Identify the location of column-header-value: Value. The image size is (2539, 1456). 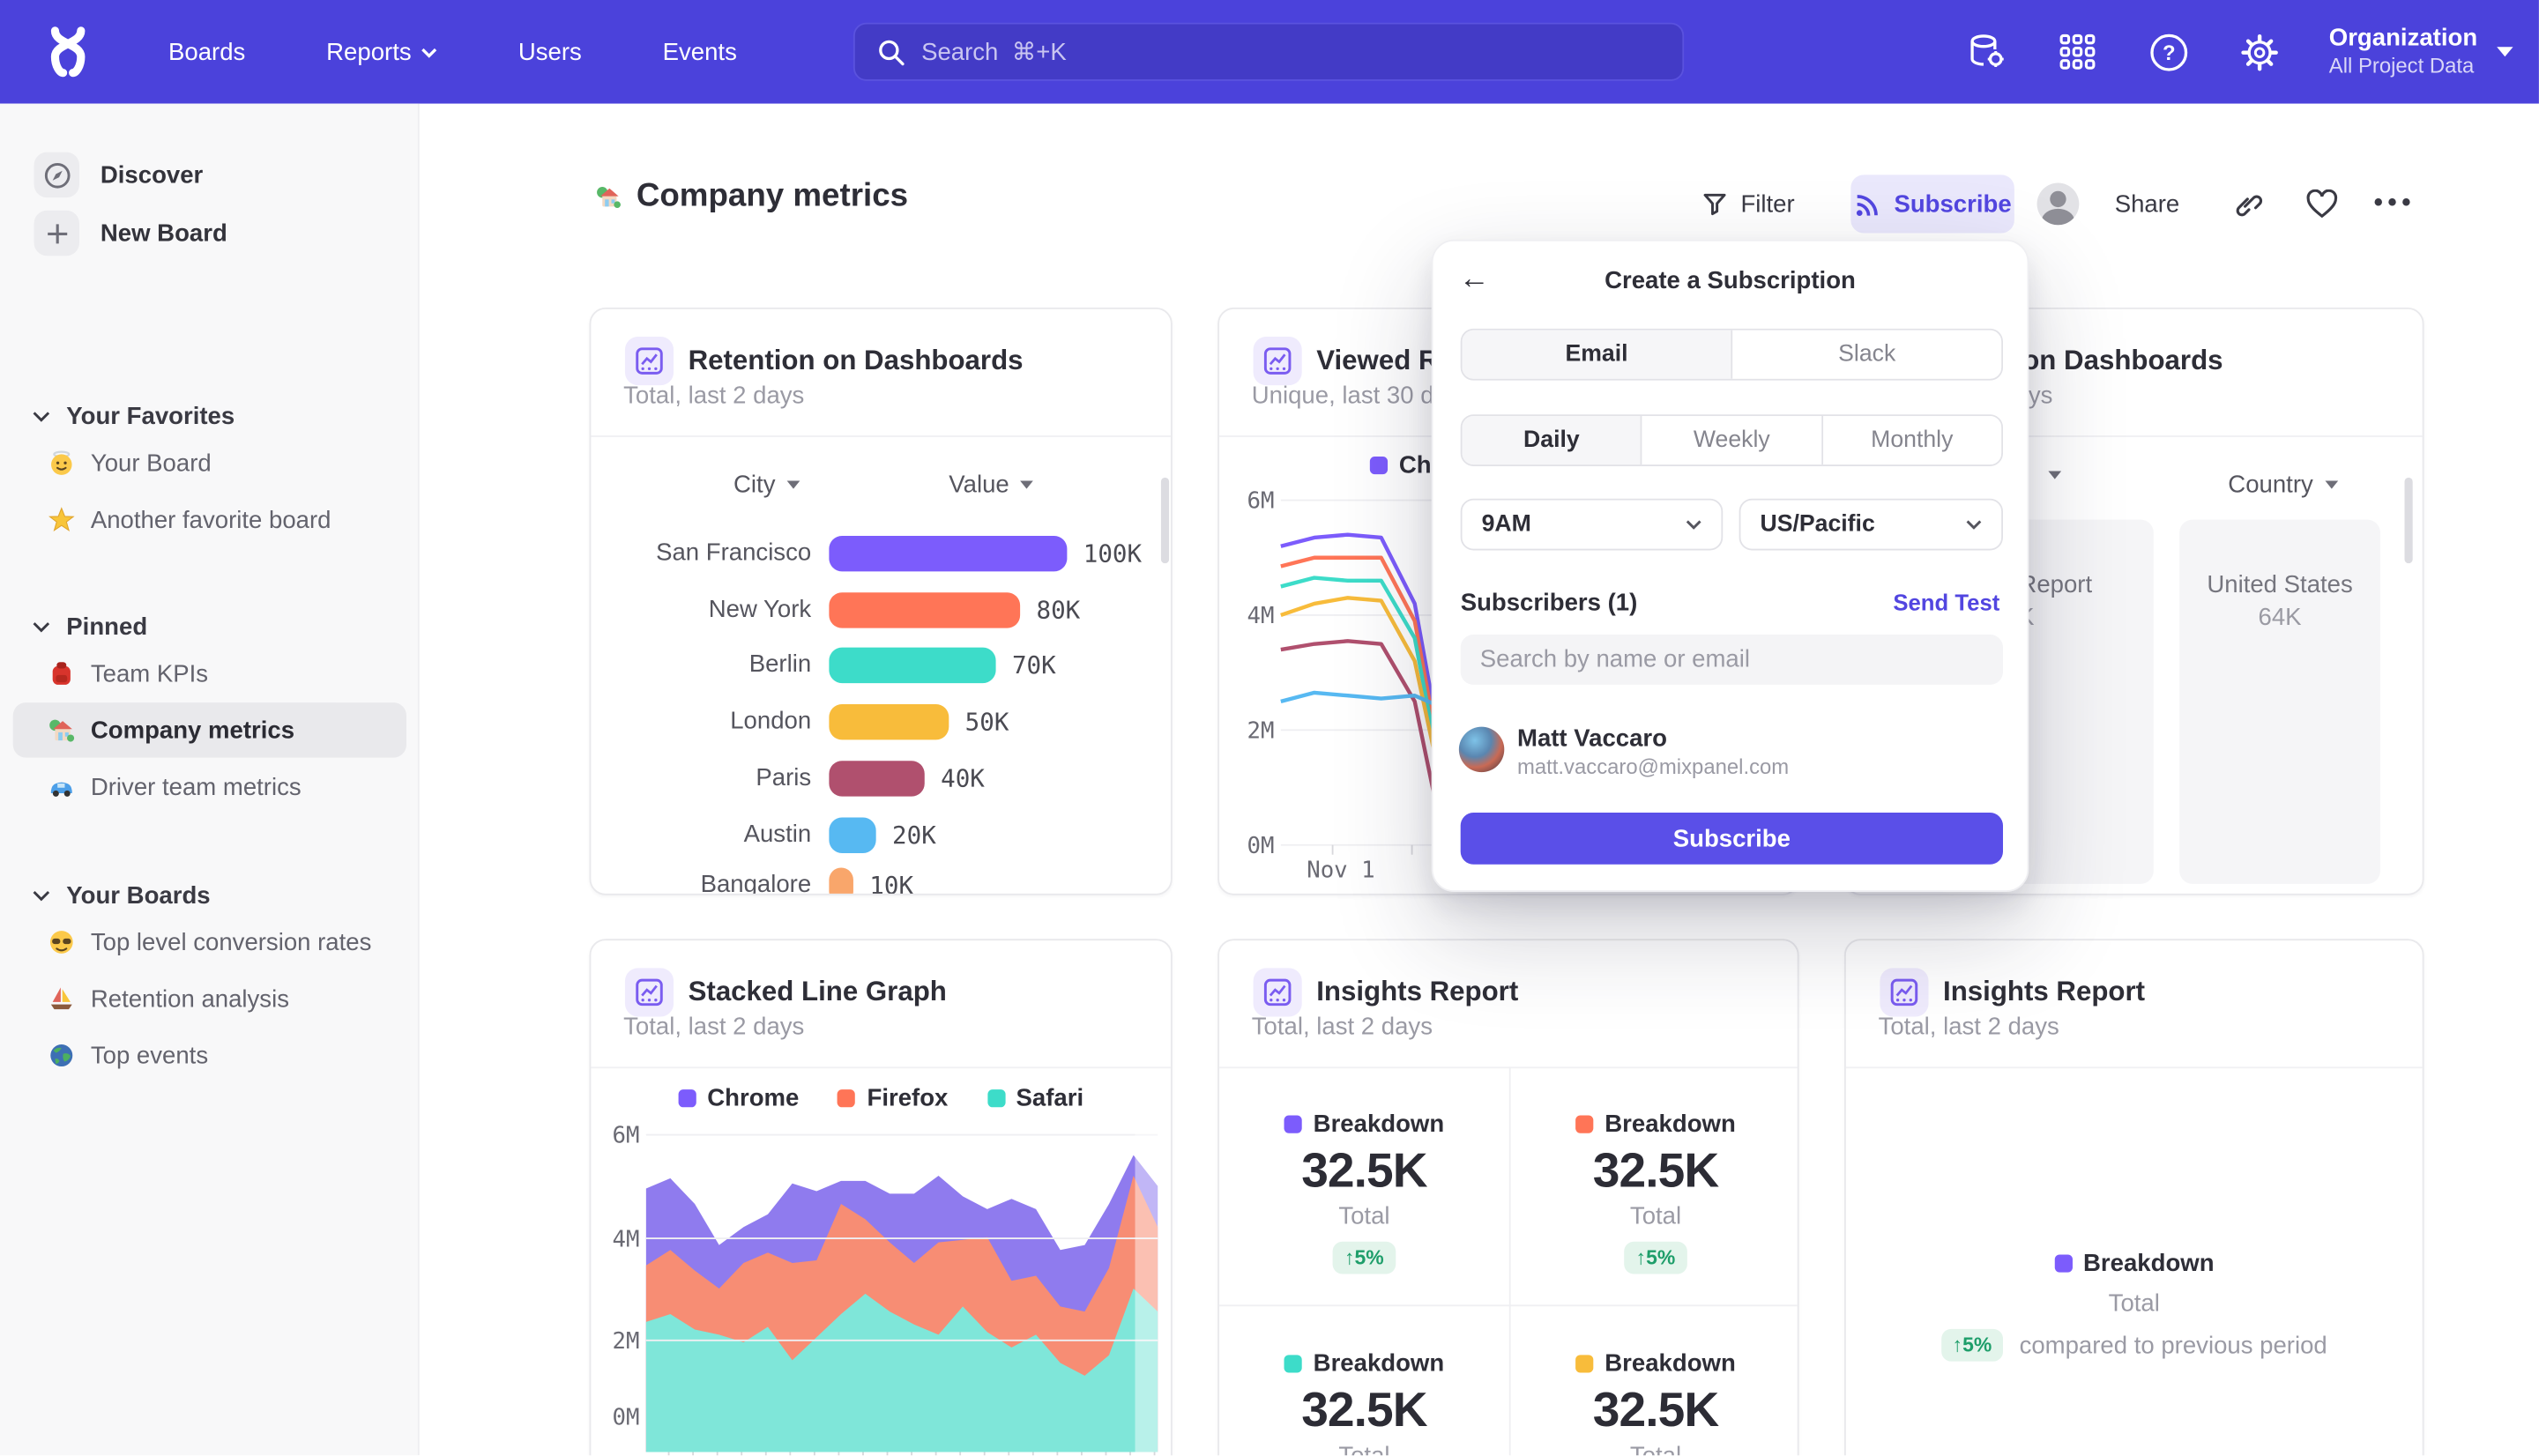
(991, 485).